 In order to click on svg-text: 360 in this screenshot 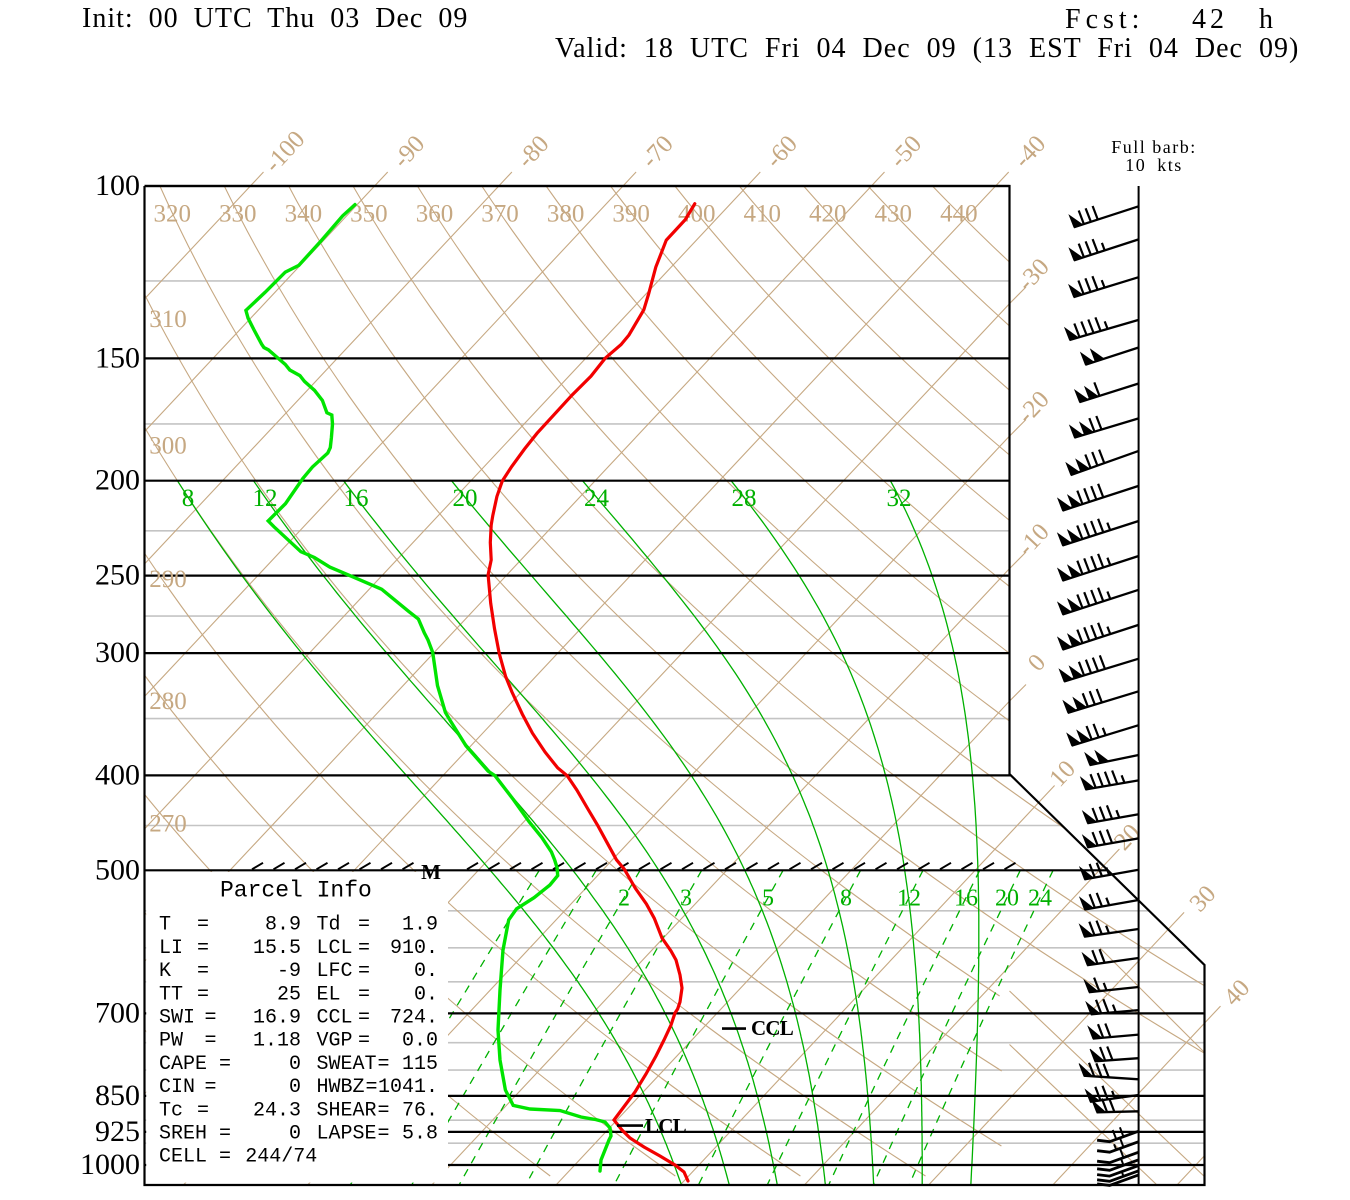, I will do `click(435, 214)`.